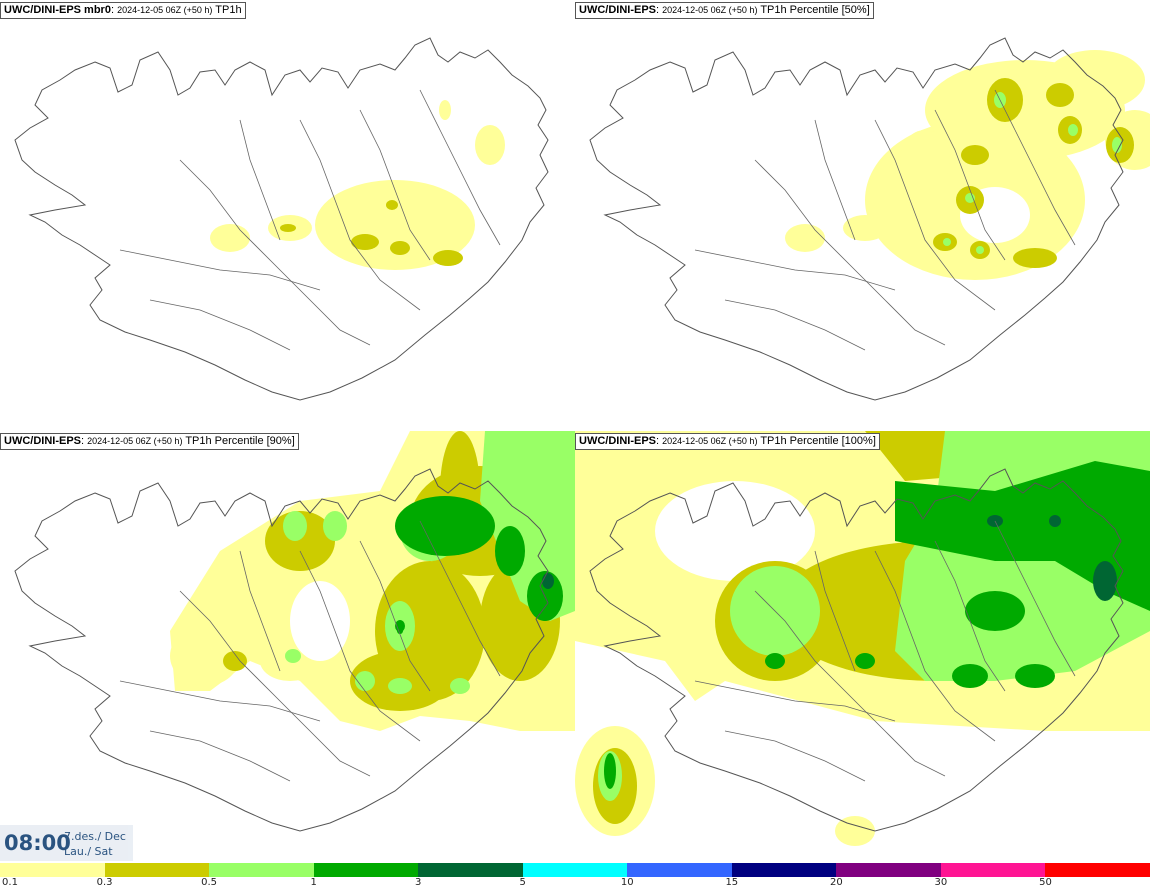 Image resolution: width=1150 pixels, height=891 pixels. Describe the element at coordinates (313, 882) in the screenshot. I see `legend-label: 1` at that location.